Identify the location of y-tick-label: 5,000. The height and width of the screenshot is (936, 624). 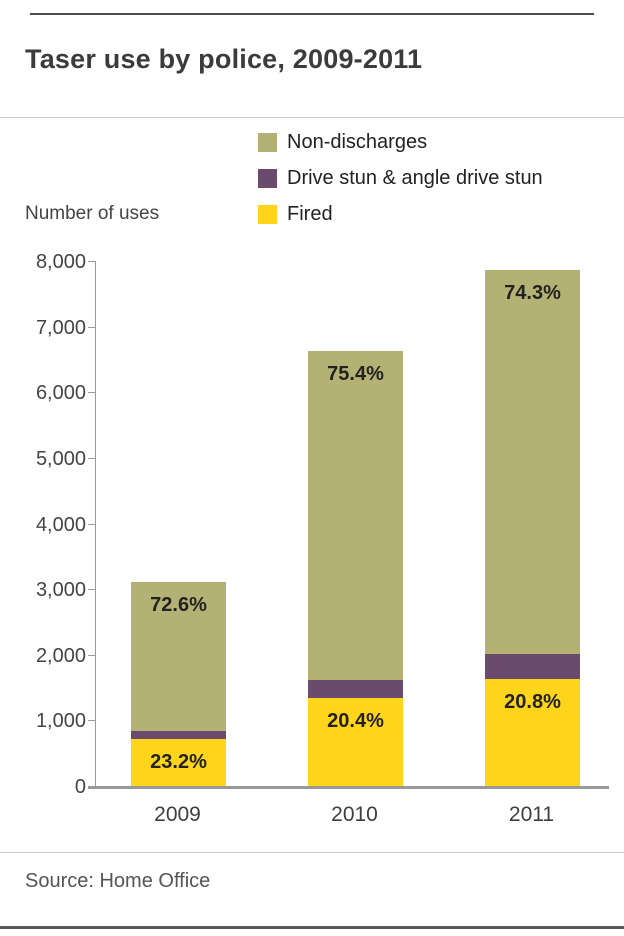
(60, 458).